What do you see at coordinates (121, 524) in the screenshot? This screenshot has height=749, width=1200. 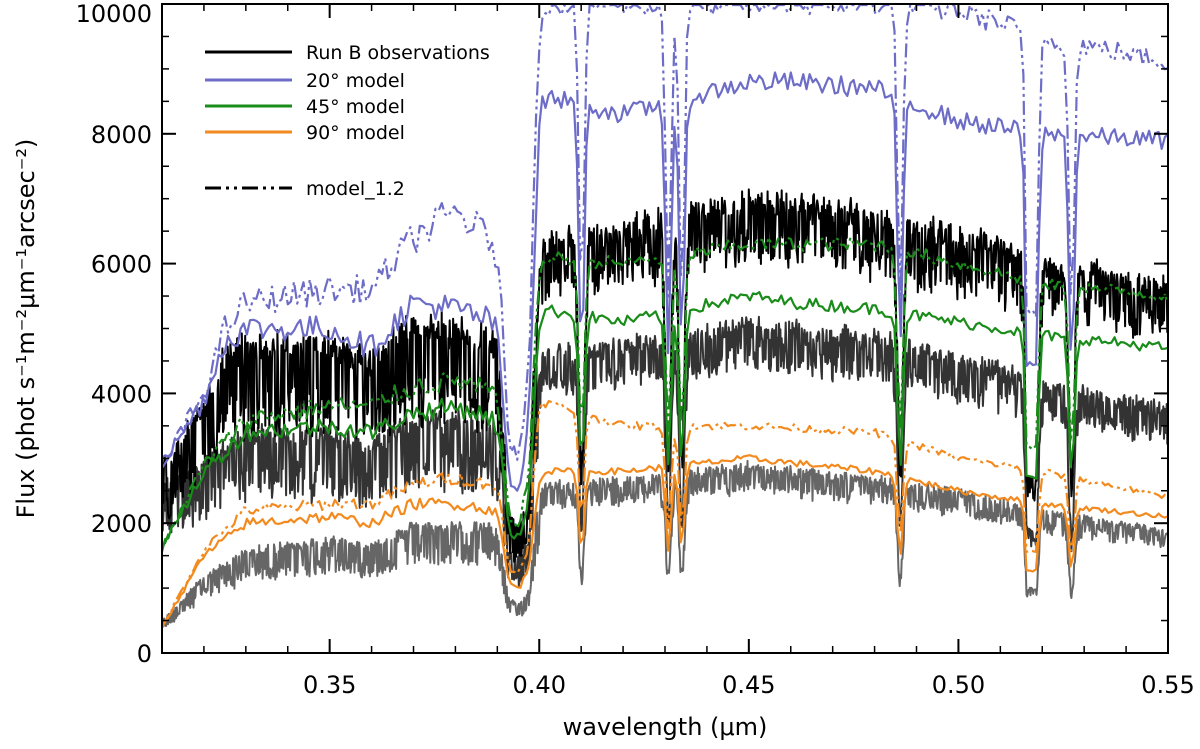 I see `y-tick-label: 2000` at bounding box center [121, 524].